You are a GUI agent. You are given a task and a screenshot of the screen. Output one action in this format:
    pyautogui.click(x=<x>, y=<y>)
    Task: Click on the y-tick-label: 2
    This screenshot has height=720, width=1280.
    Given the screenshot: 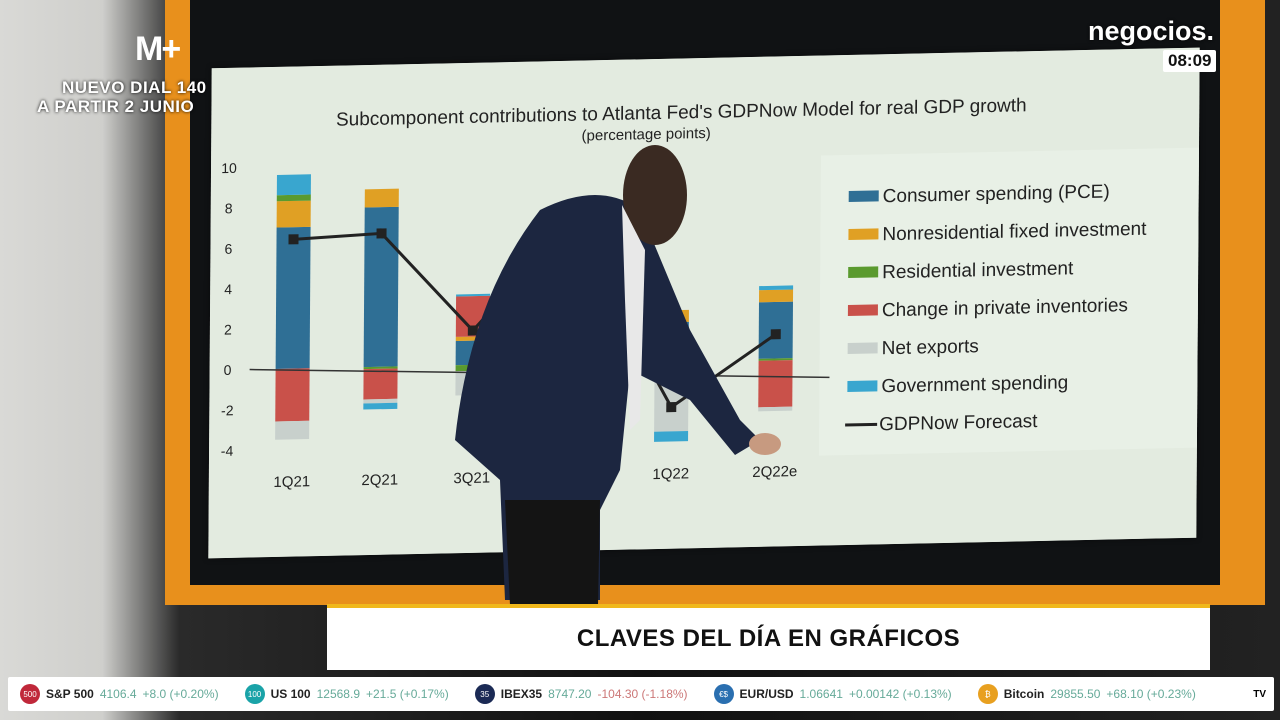 What is the action you would take?
    pyautogui.click(x=228, y=329)
    